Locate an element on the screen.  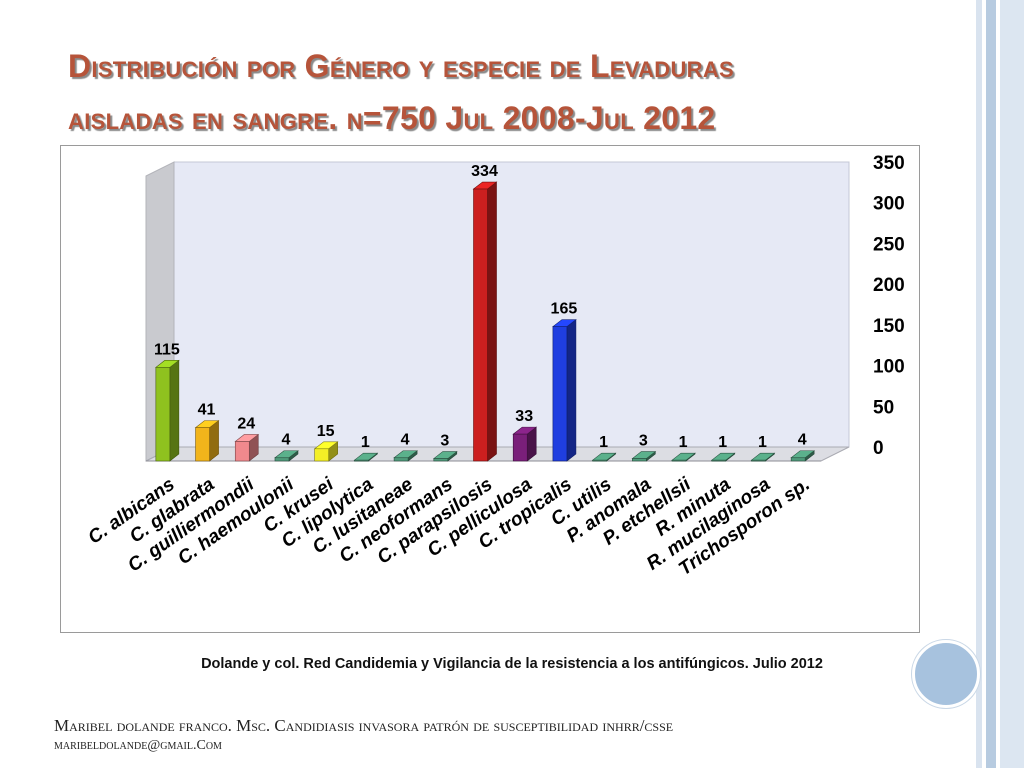
data-label: 41 is located at coordinates (207, 410).